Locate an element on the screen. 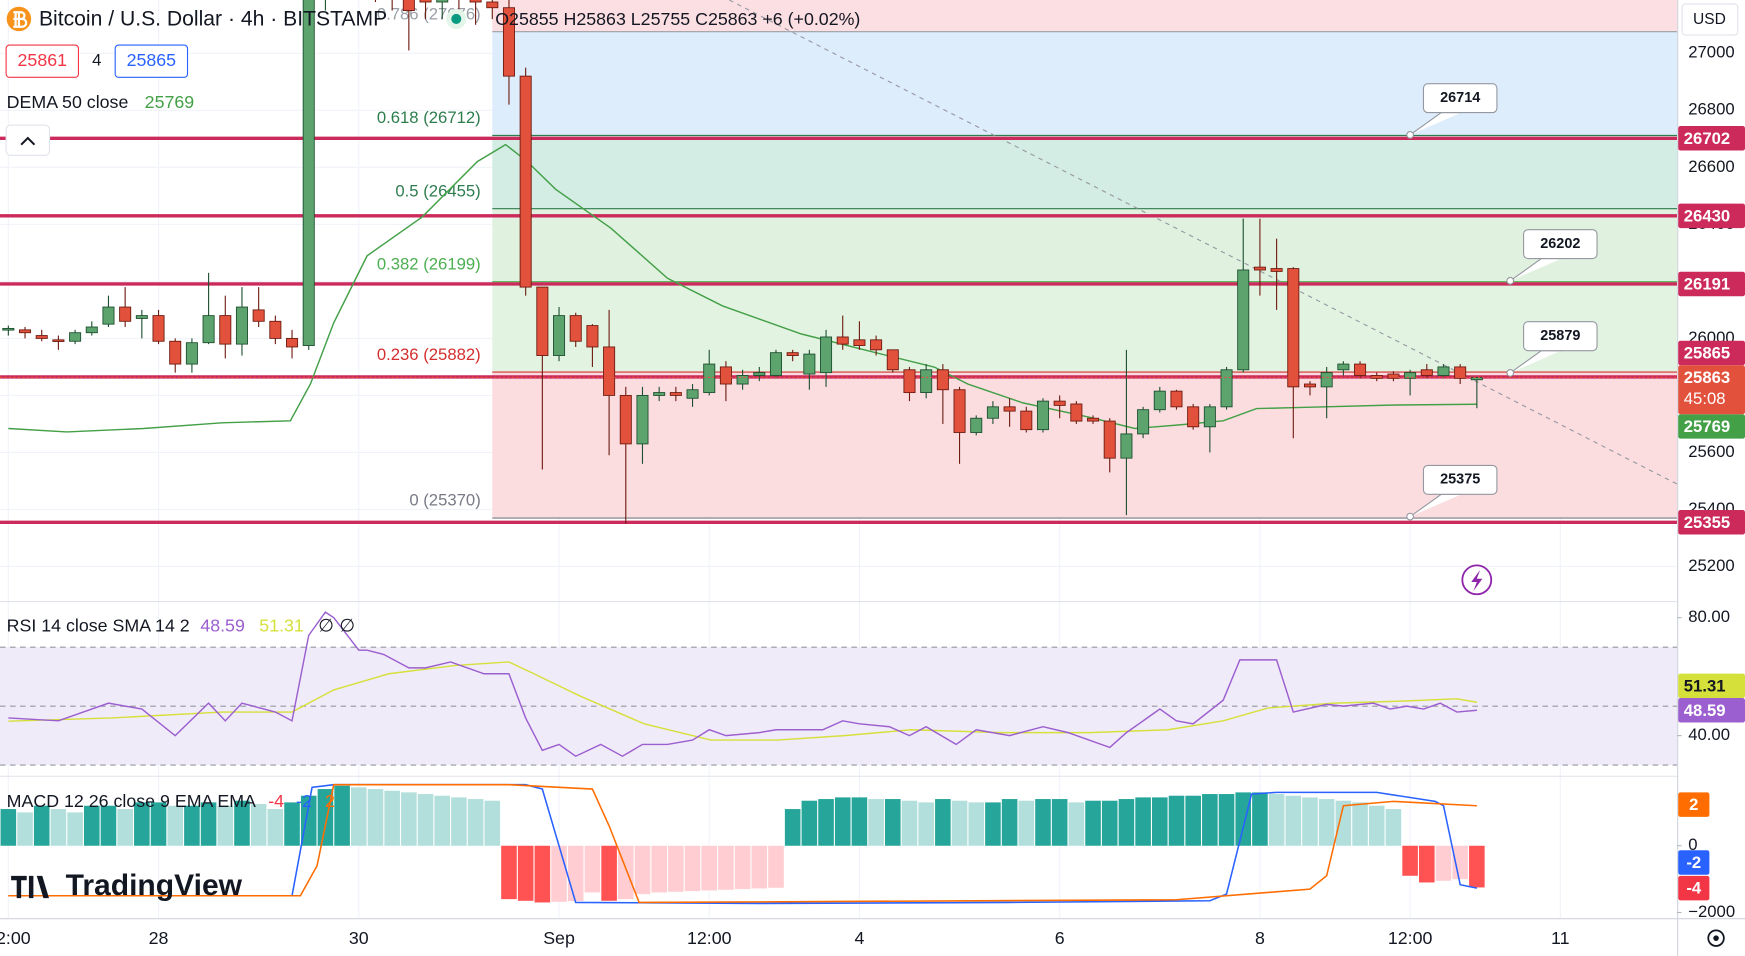 This screenshot has height=956, width=1745. rsi-value: 48.59 is located at coordinates (222, 625).